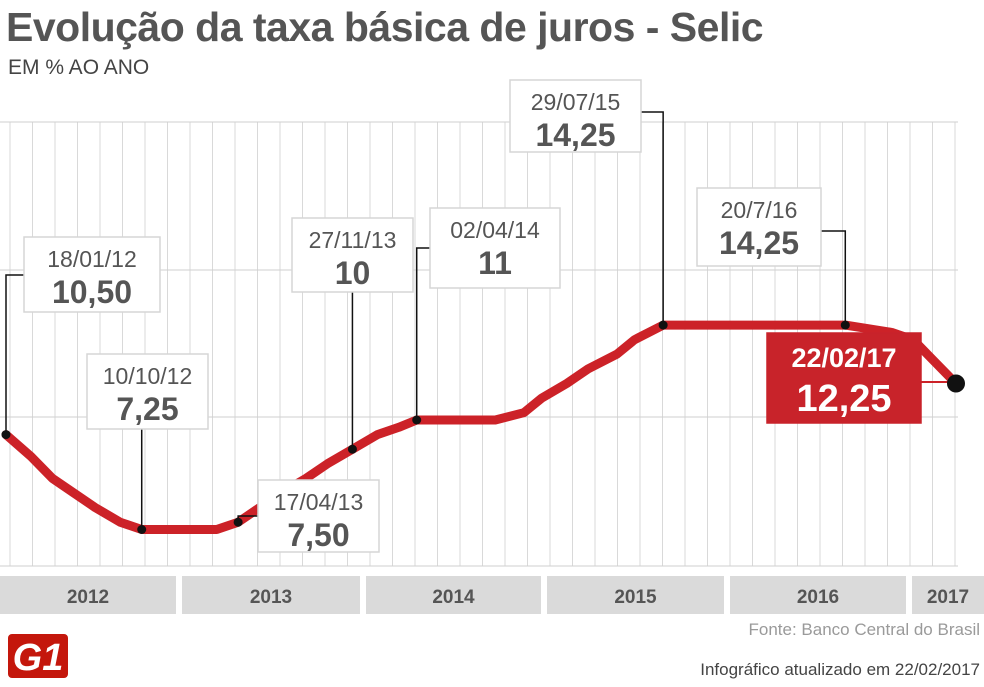 The height and width of the screenshot is (687, 984). What do you see at coordinates (319, 502) in the screenshot?
I see `annotation-date: 17/04/13` at bounding box center [319, 502].